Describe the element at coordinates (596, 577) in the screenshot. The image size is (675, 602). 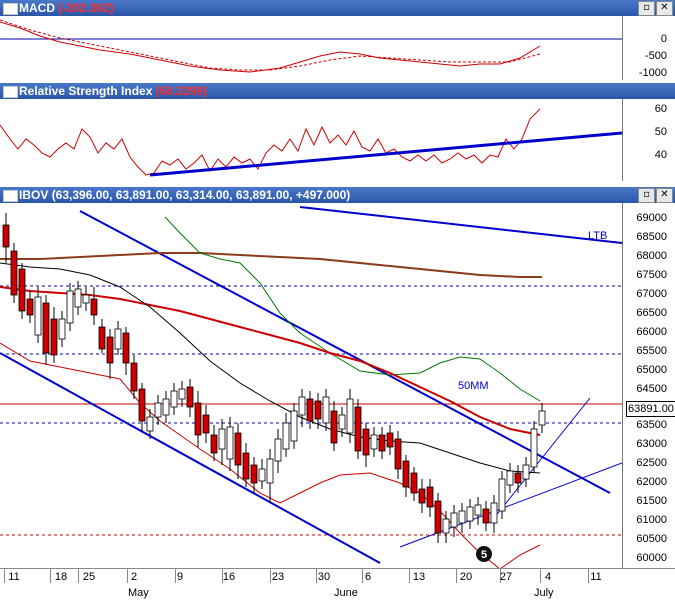
I see `day-label: 11` at that location.